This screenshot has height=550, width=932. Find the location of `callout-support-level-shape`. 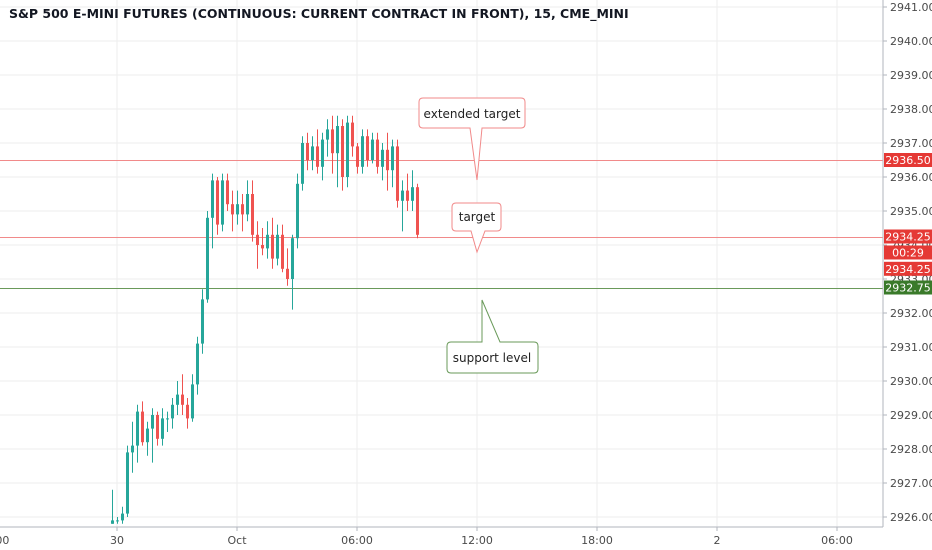

callout-support-level-shape is located at coordinates (492, 336).